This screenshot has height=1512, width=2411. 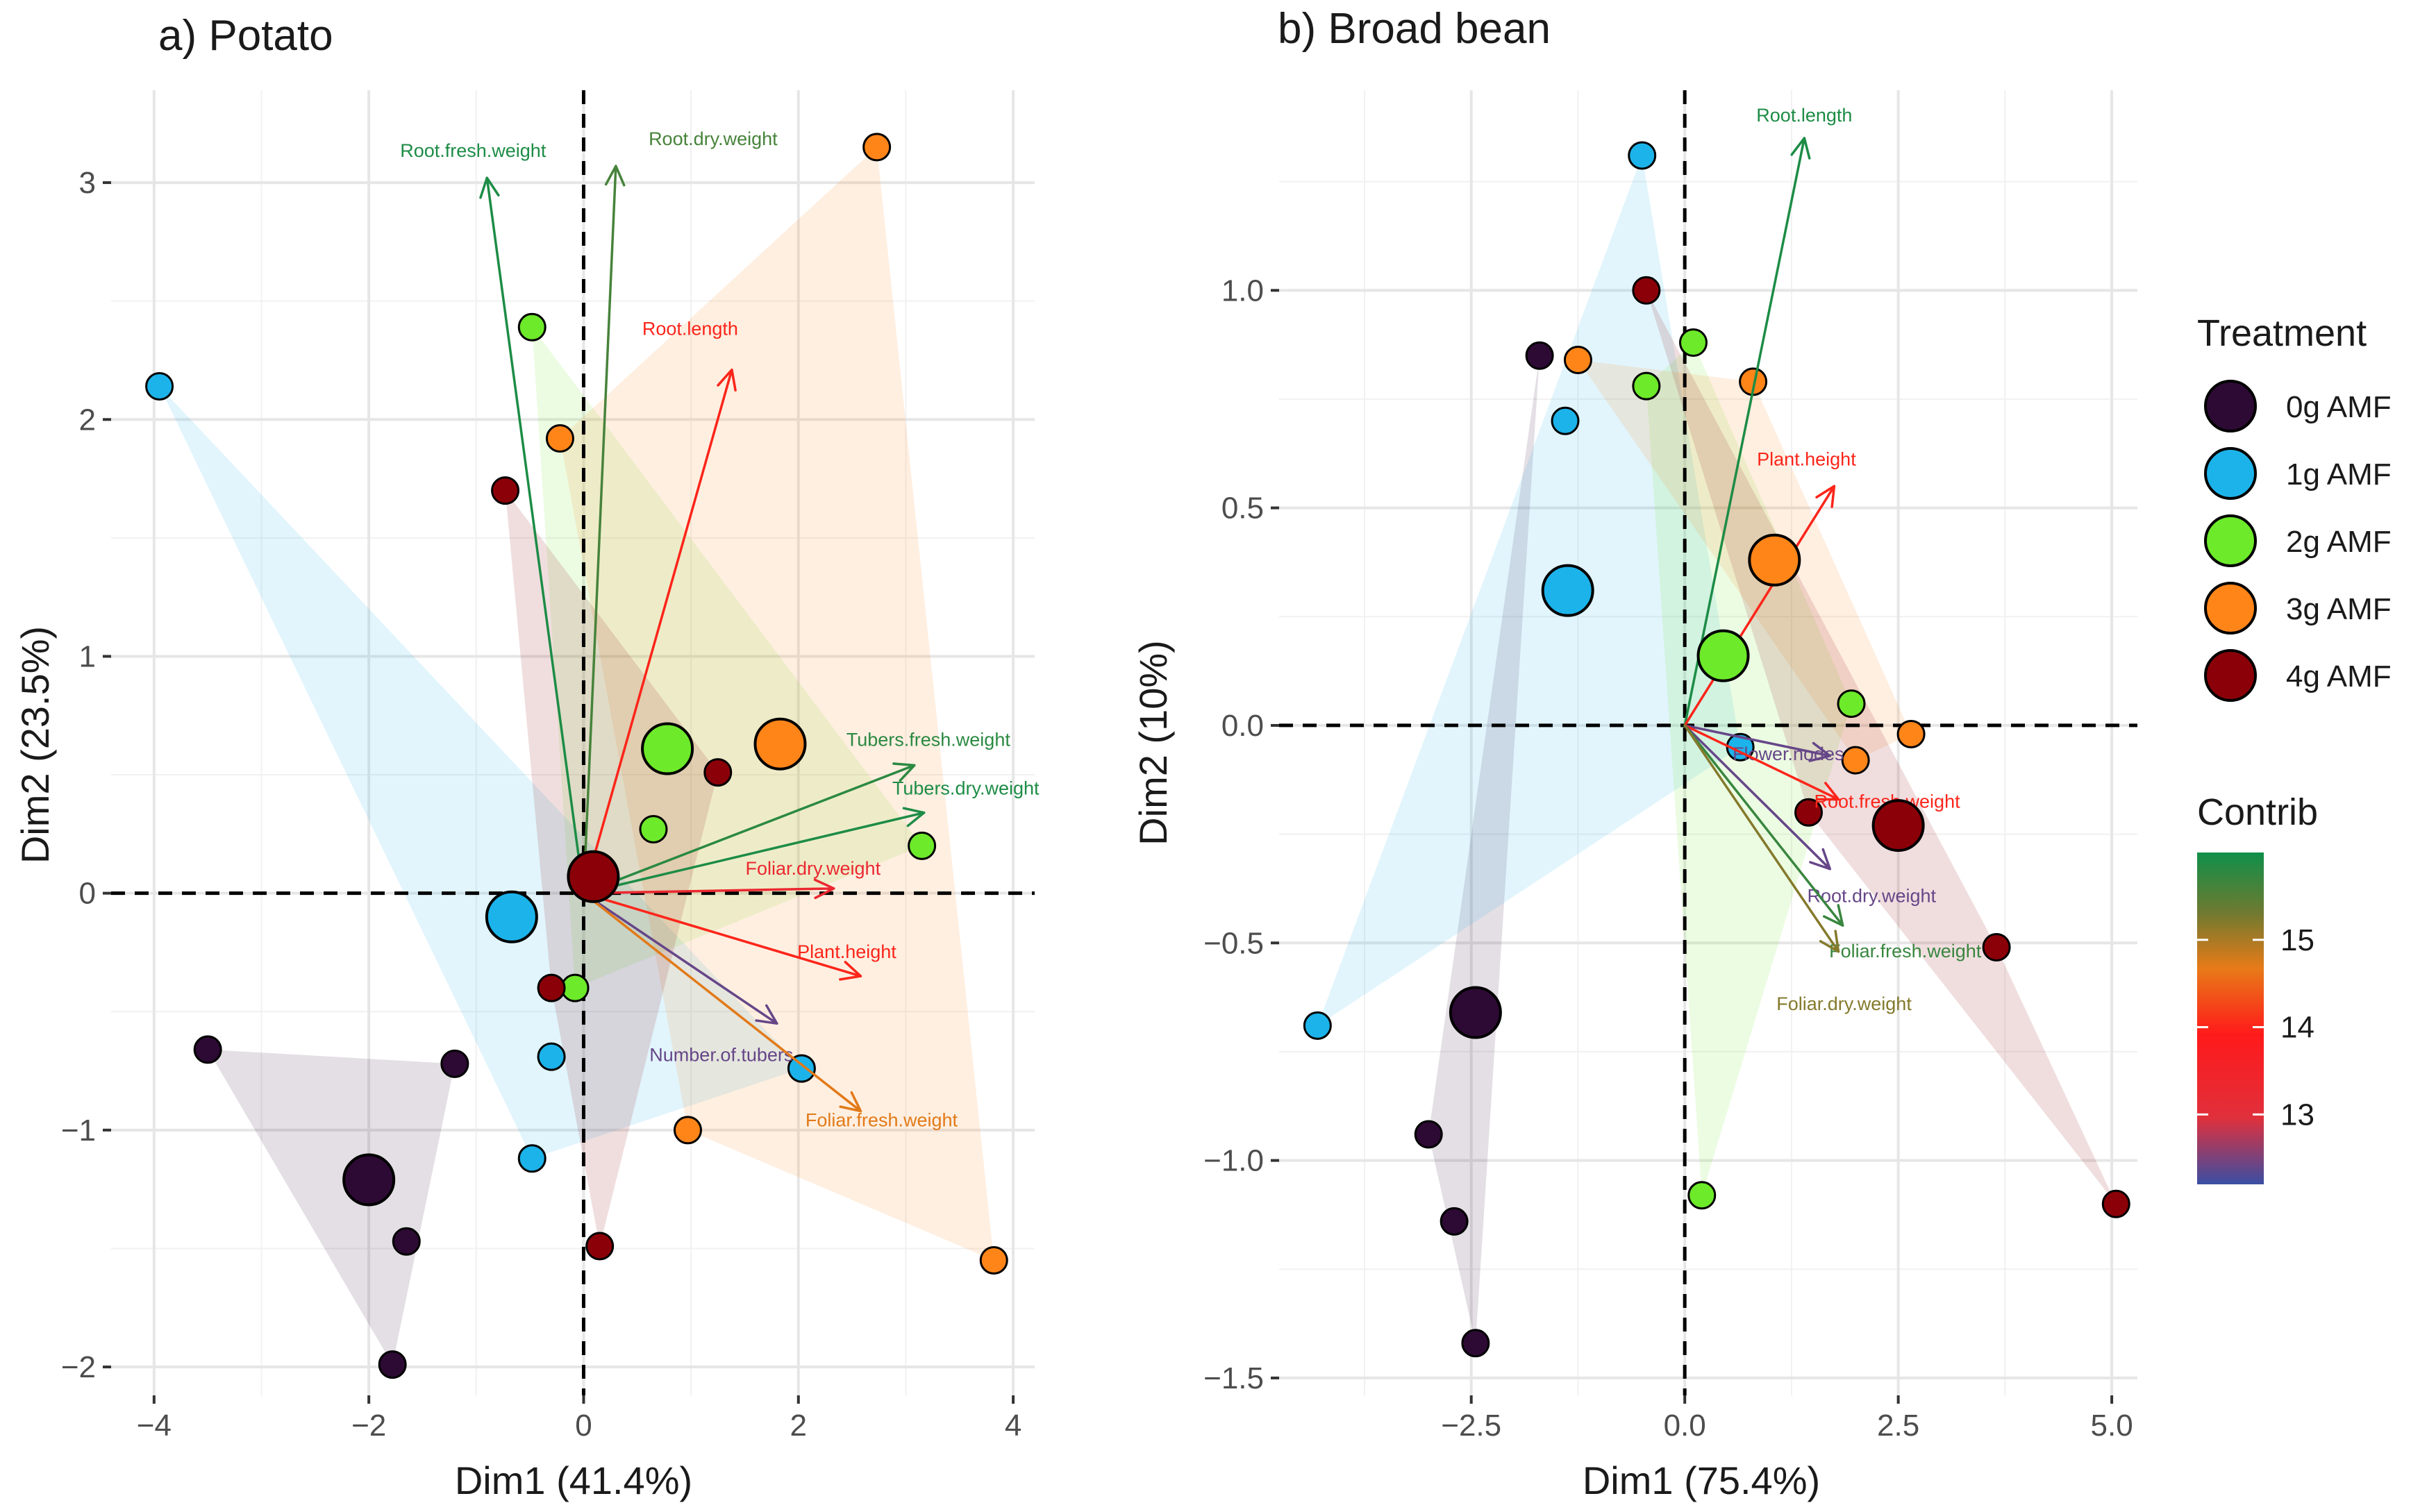 I want to click on panel-a-y-tick-label: 0, so click(x=87, y=894).